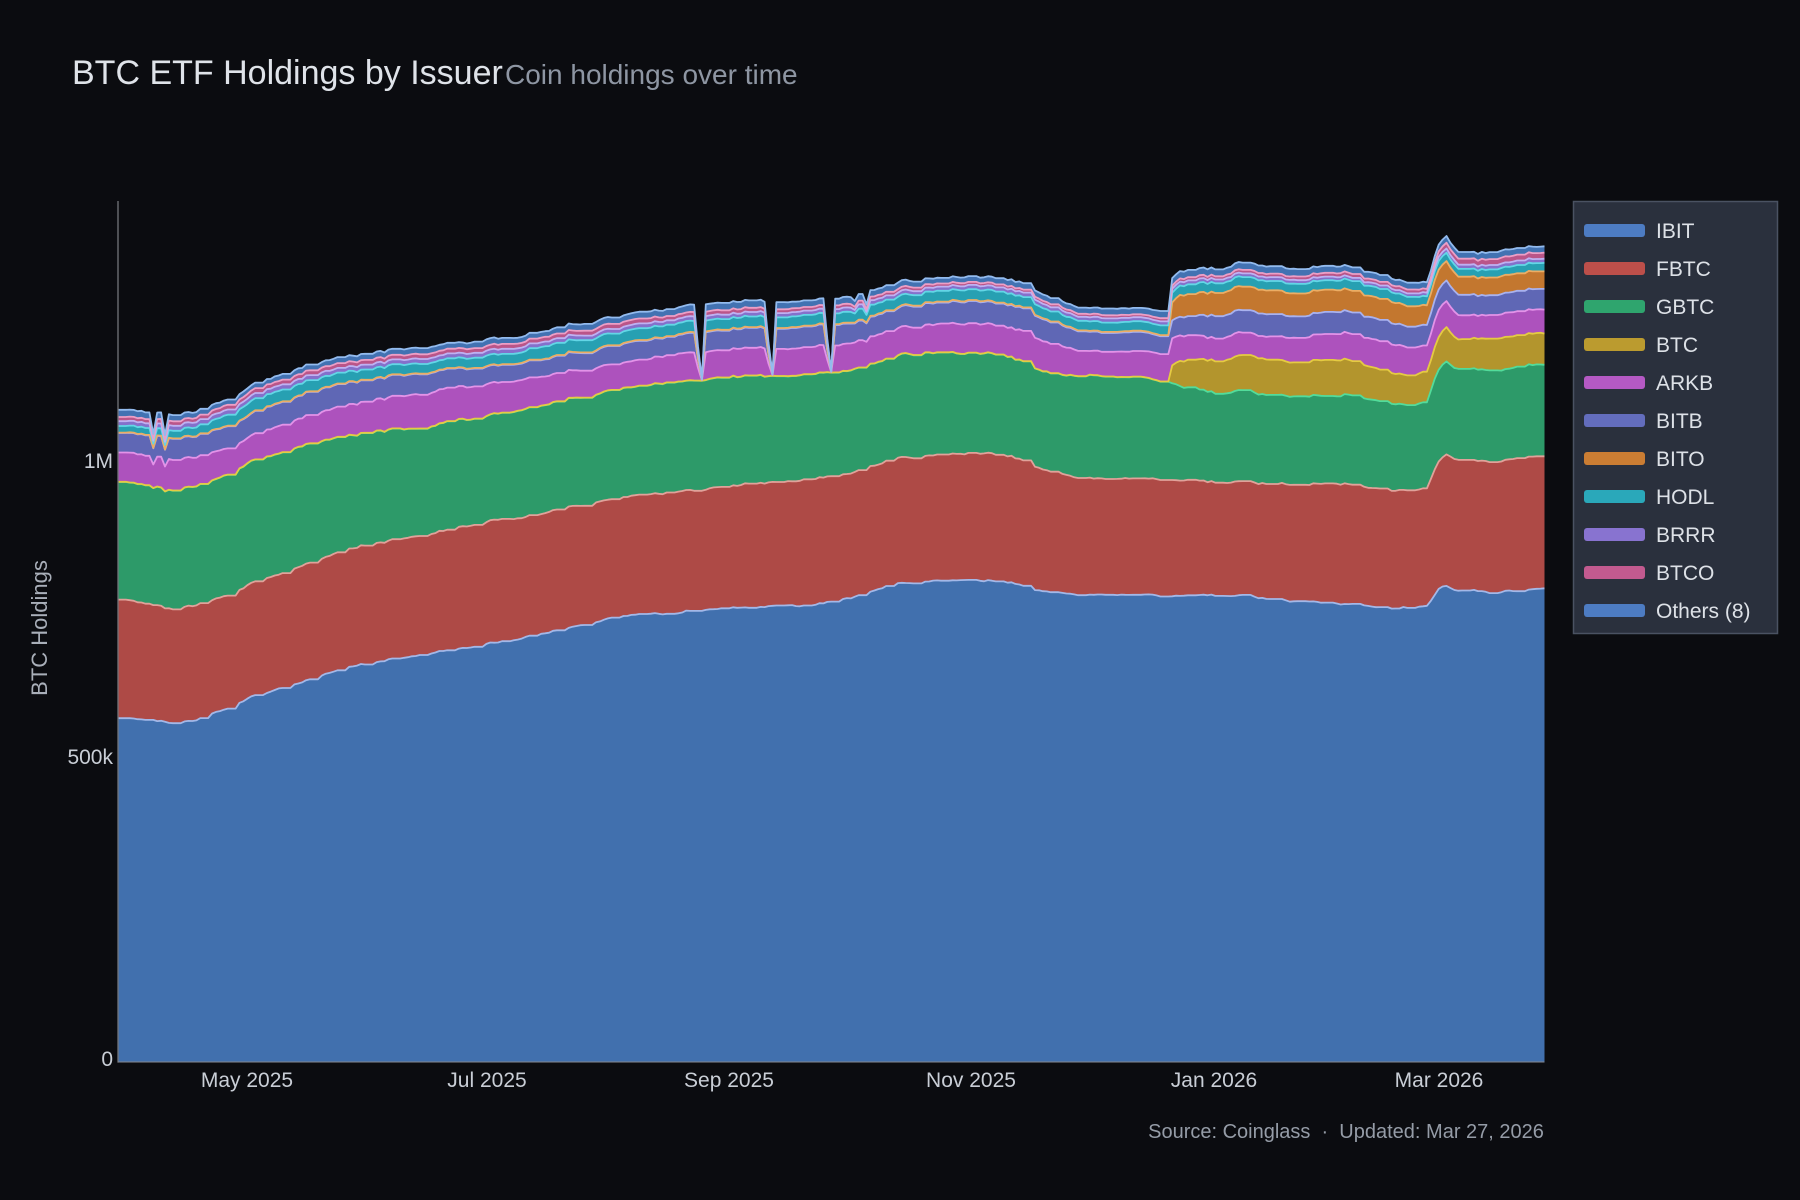 Image resolution: width=1800 pixels, height=1200 pixels. What do you see at coordinates (39, 628) in the screenshot?
I see `svg-text: BTC Holdings` at bounding box center [39, 628].